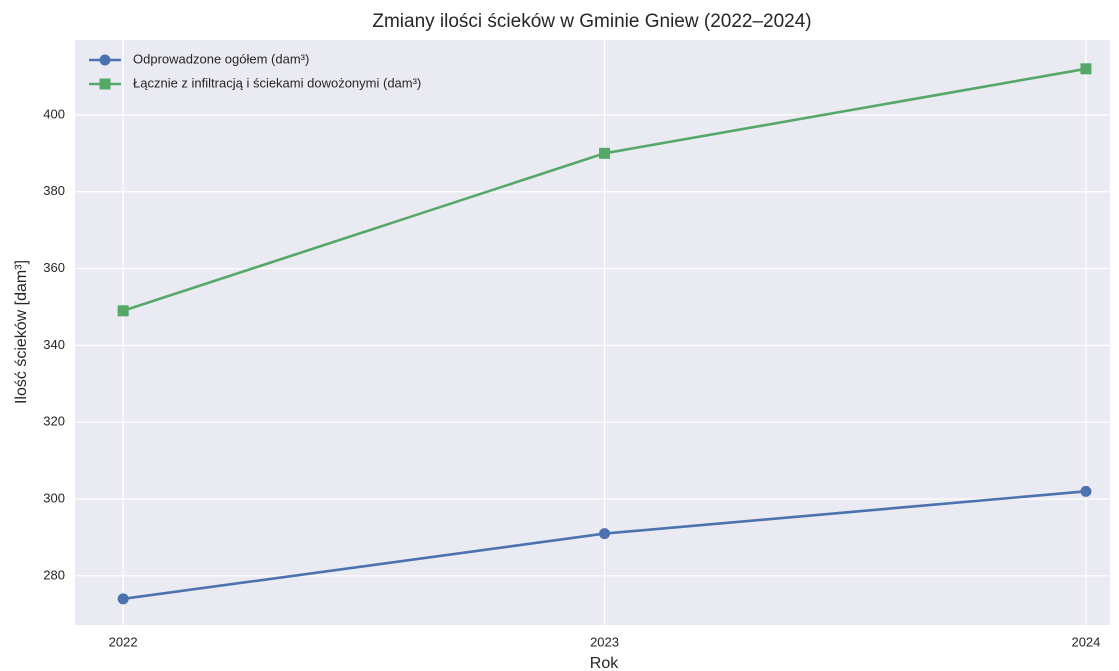 The height and width of the screenshot is (671, 1119). Describe the element at coordinates (54, 267) in the screenshot. I see `y-tick-label: 360` at that location.